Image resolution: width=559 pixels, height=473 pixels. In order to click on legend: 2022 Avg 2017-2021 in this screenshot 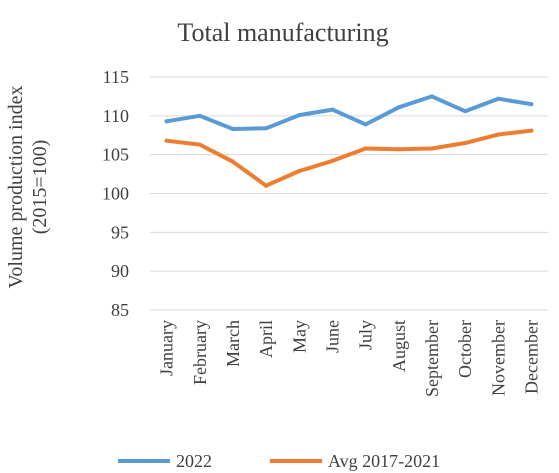, I will do `click(279, 461)`.